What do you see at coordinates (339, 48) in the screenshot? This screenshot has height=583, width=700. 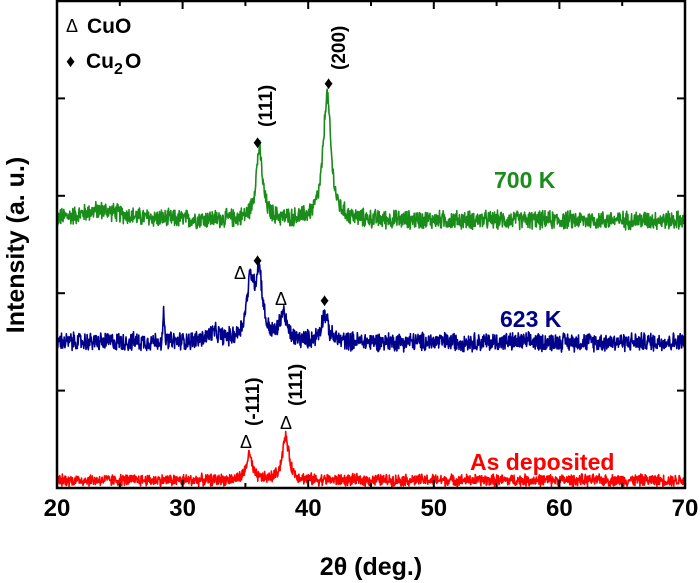 I see `hkl-label-700k-200: (200)` at bounding box center [339, 48].